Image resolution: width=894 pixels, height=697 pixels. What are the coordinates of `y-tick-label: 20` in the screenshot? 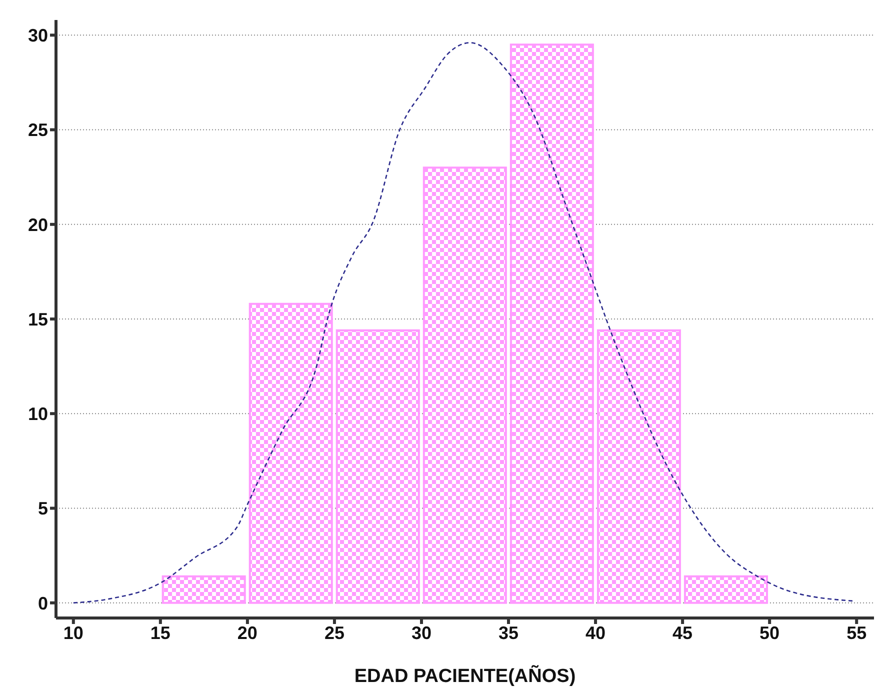 It's located at (38, 224).